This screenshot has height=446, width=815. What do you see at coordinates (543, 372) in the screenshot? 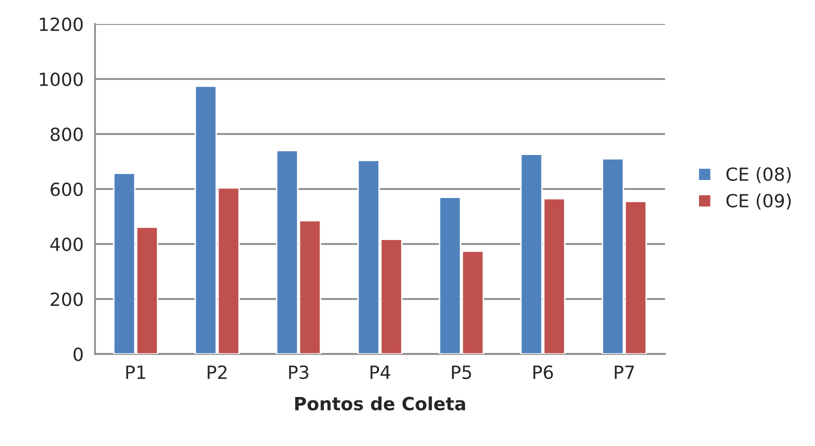
I see `x-tick-label: P6` at bounding box center [543, 372].